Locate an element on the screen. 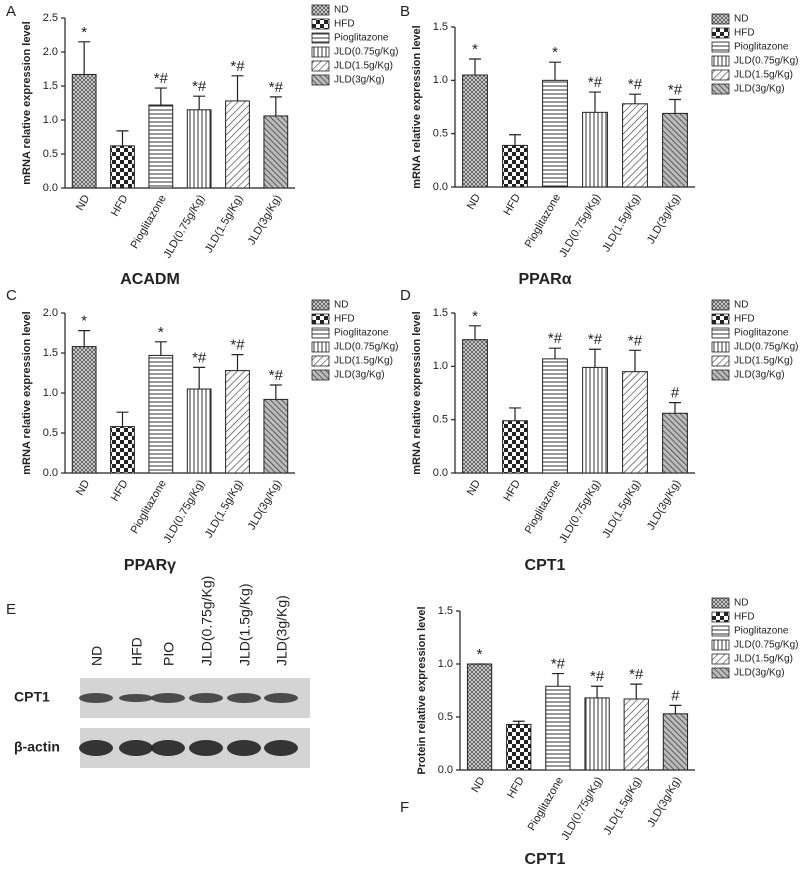 The width and height of the screenshot is (800, 873). y-axis-label: mRNA relative expression level is located at coordinates (417, 106).